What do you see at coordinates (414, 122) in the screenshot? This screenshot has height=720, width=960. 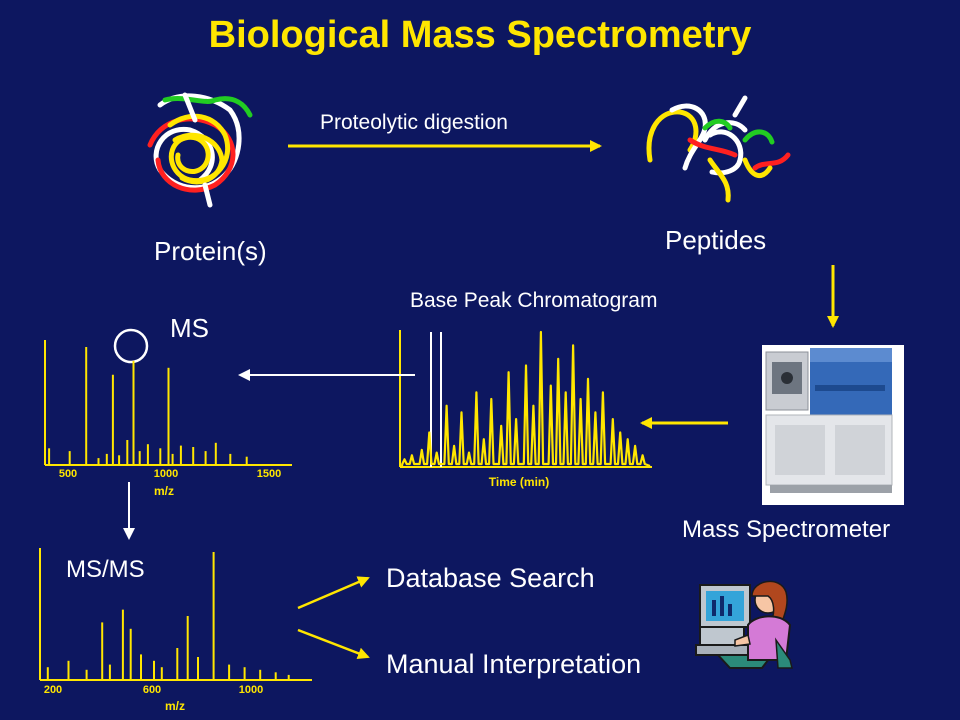 I see `digestion-label: Proteolytic digestion` at bounding box center [414, 122].